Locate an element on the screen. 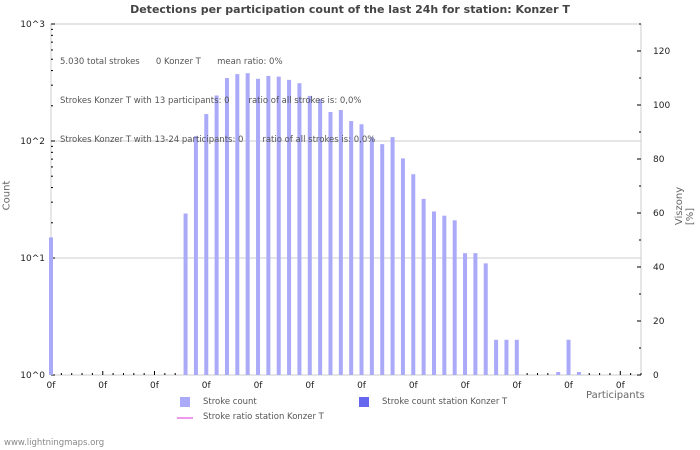 The image size is (700, 450). legend-stroke-count: Stroke count is located at coordinates (230, 402).